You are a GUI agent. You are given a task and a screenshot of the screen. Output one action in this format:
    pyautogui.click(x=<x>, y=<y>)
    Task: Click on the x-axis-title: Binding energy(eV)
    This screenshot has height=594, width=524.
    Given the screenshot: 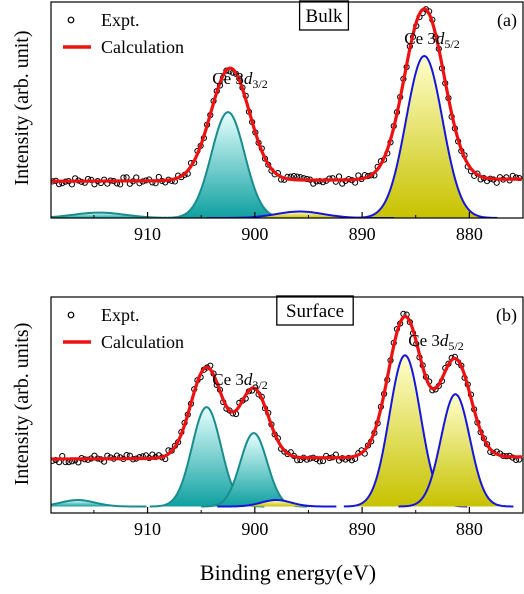 What is the action you would take?
    pyautogui.click(x=288, y=572)
    